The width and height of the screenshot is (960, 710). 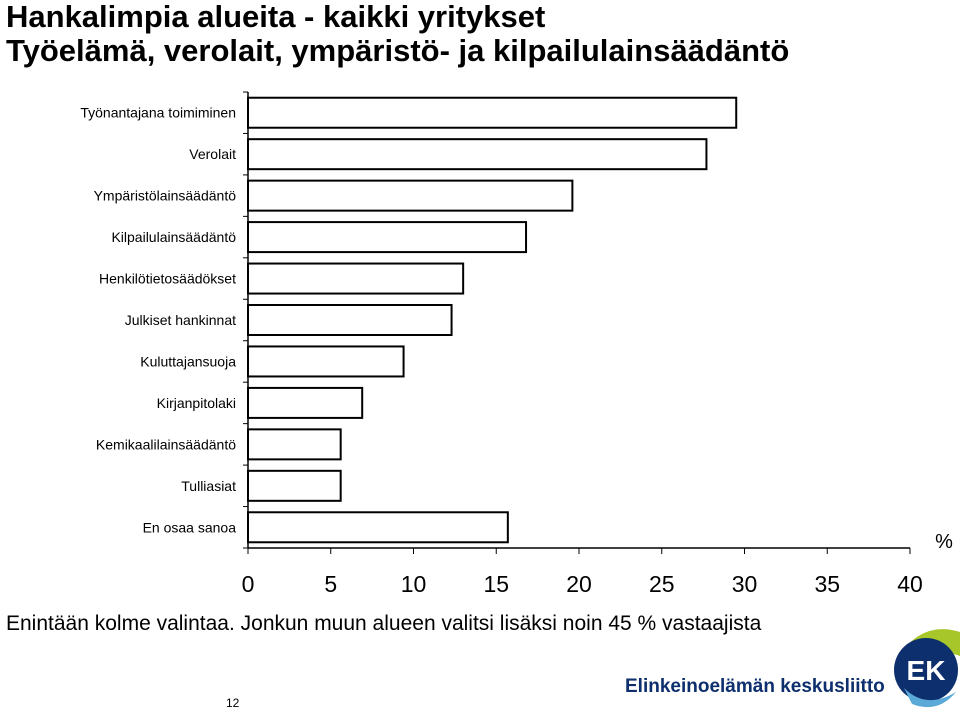 What do you see at coordinates (276, 17) in the screenshot?
I see `page-title: Hankalimpia alueita - kaikki yritykset` at bounding box center [276, 17].